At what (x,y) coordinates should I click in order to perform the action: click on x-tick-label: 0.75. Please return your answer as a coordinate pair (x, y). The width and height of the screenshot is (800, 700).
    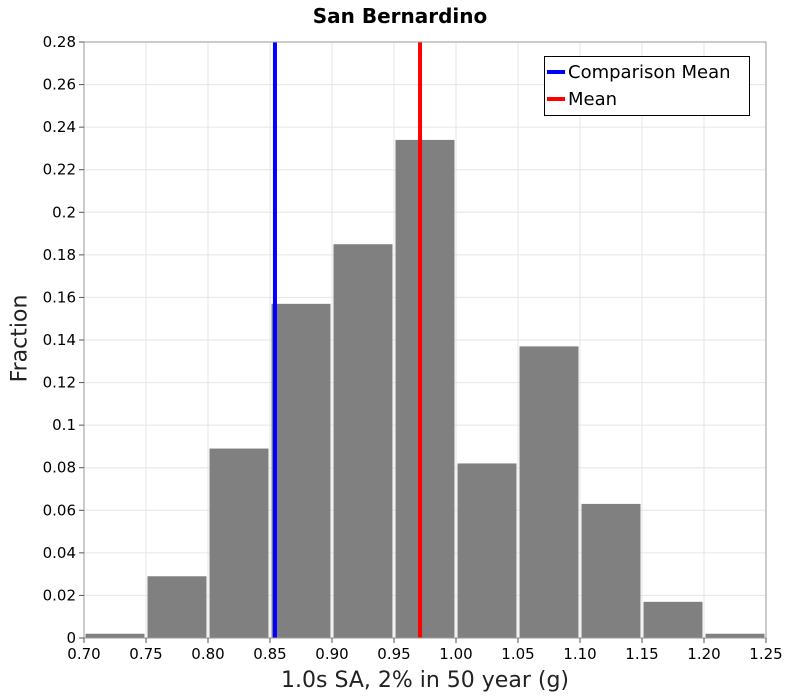
    Looking at the image, I should click on (145, 654).